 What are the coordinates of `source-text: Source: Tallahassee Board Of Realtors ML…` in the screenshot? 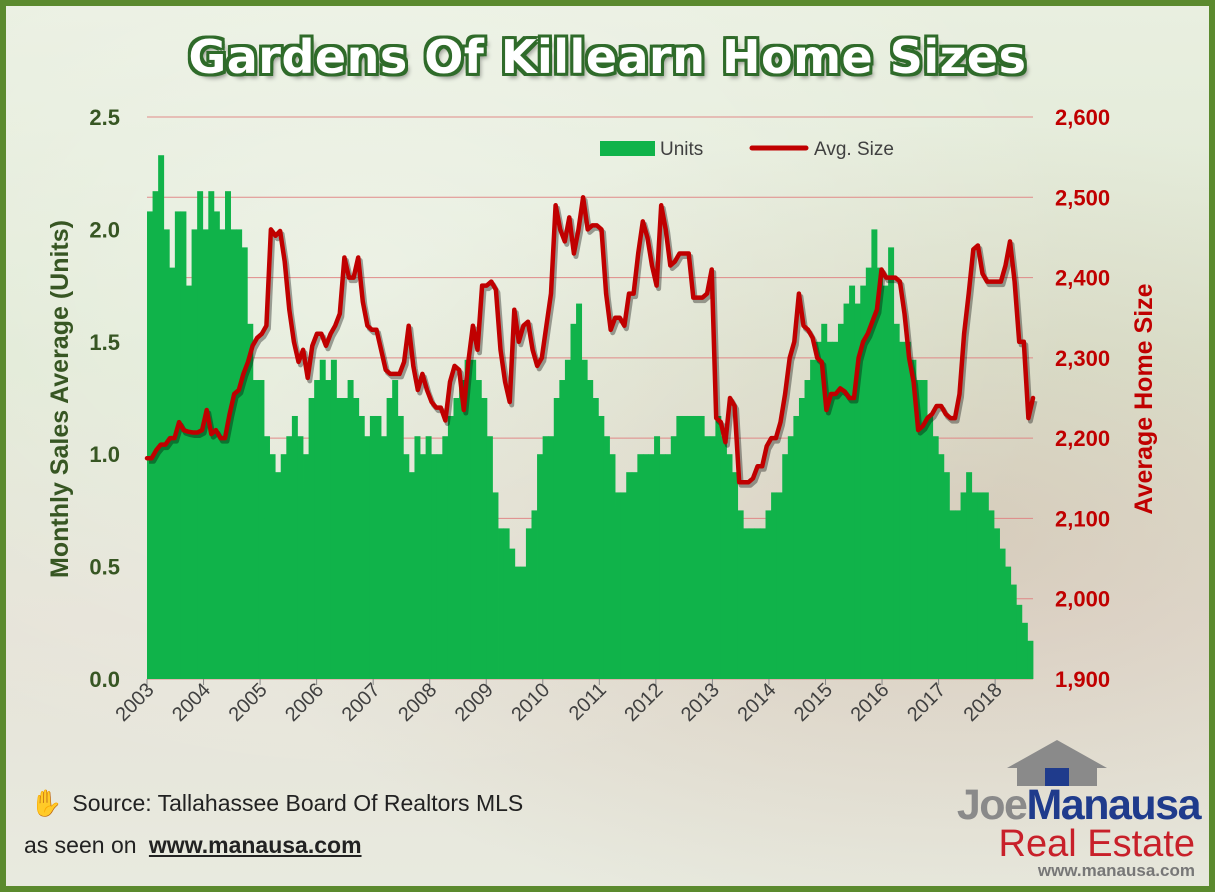 It's located at (298, 803).